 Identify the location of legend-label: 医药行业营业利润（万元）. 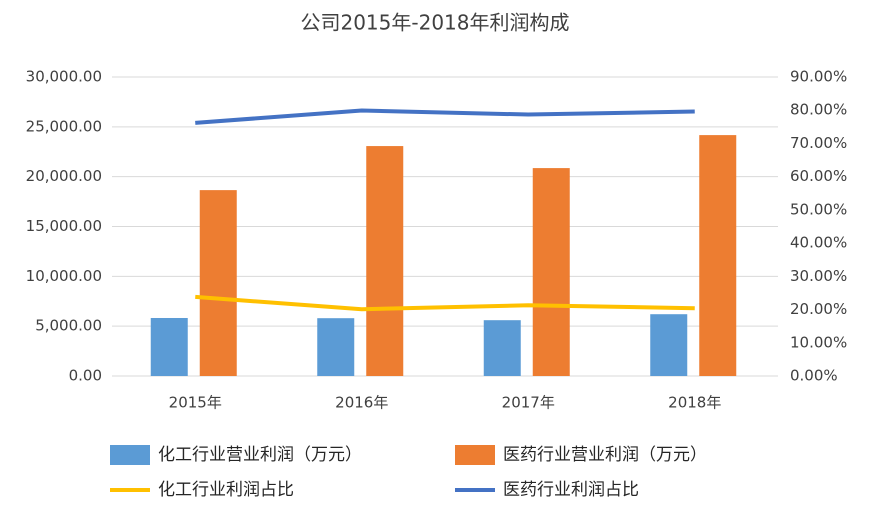
(605, 455).